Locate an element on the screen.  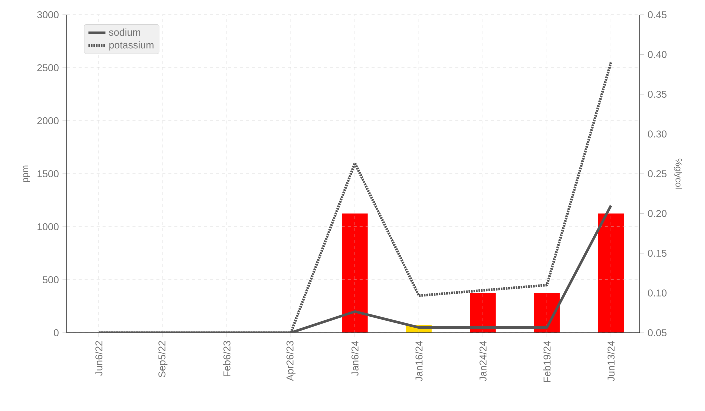
y-tick-label: 1000 is located at coordinates (48, 227).